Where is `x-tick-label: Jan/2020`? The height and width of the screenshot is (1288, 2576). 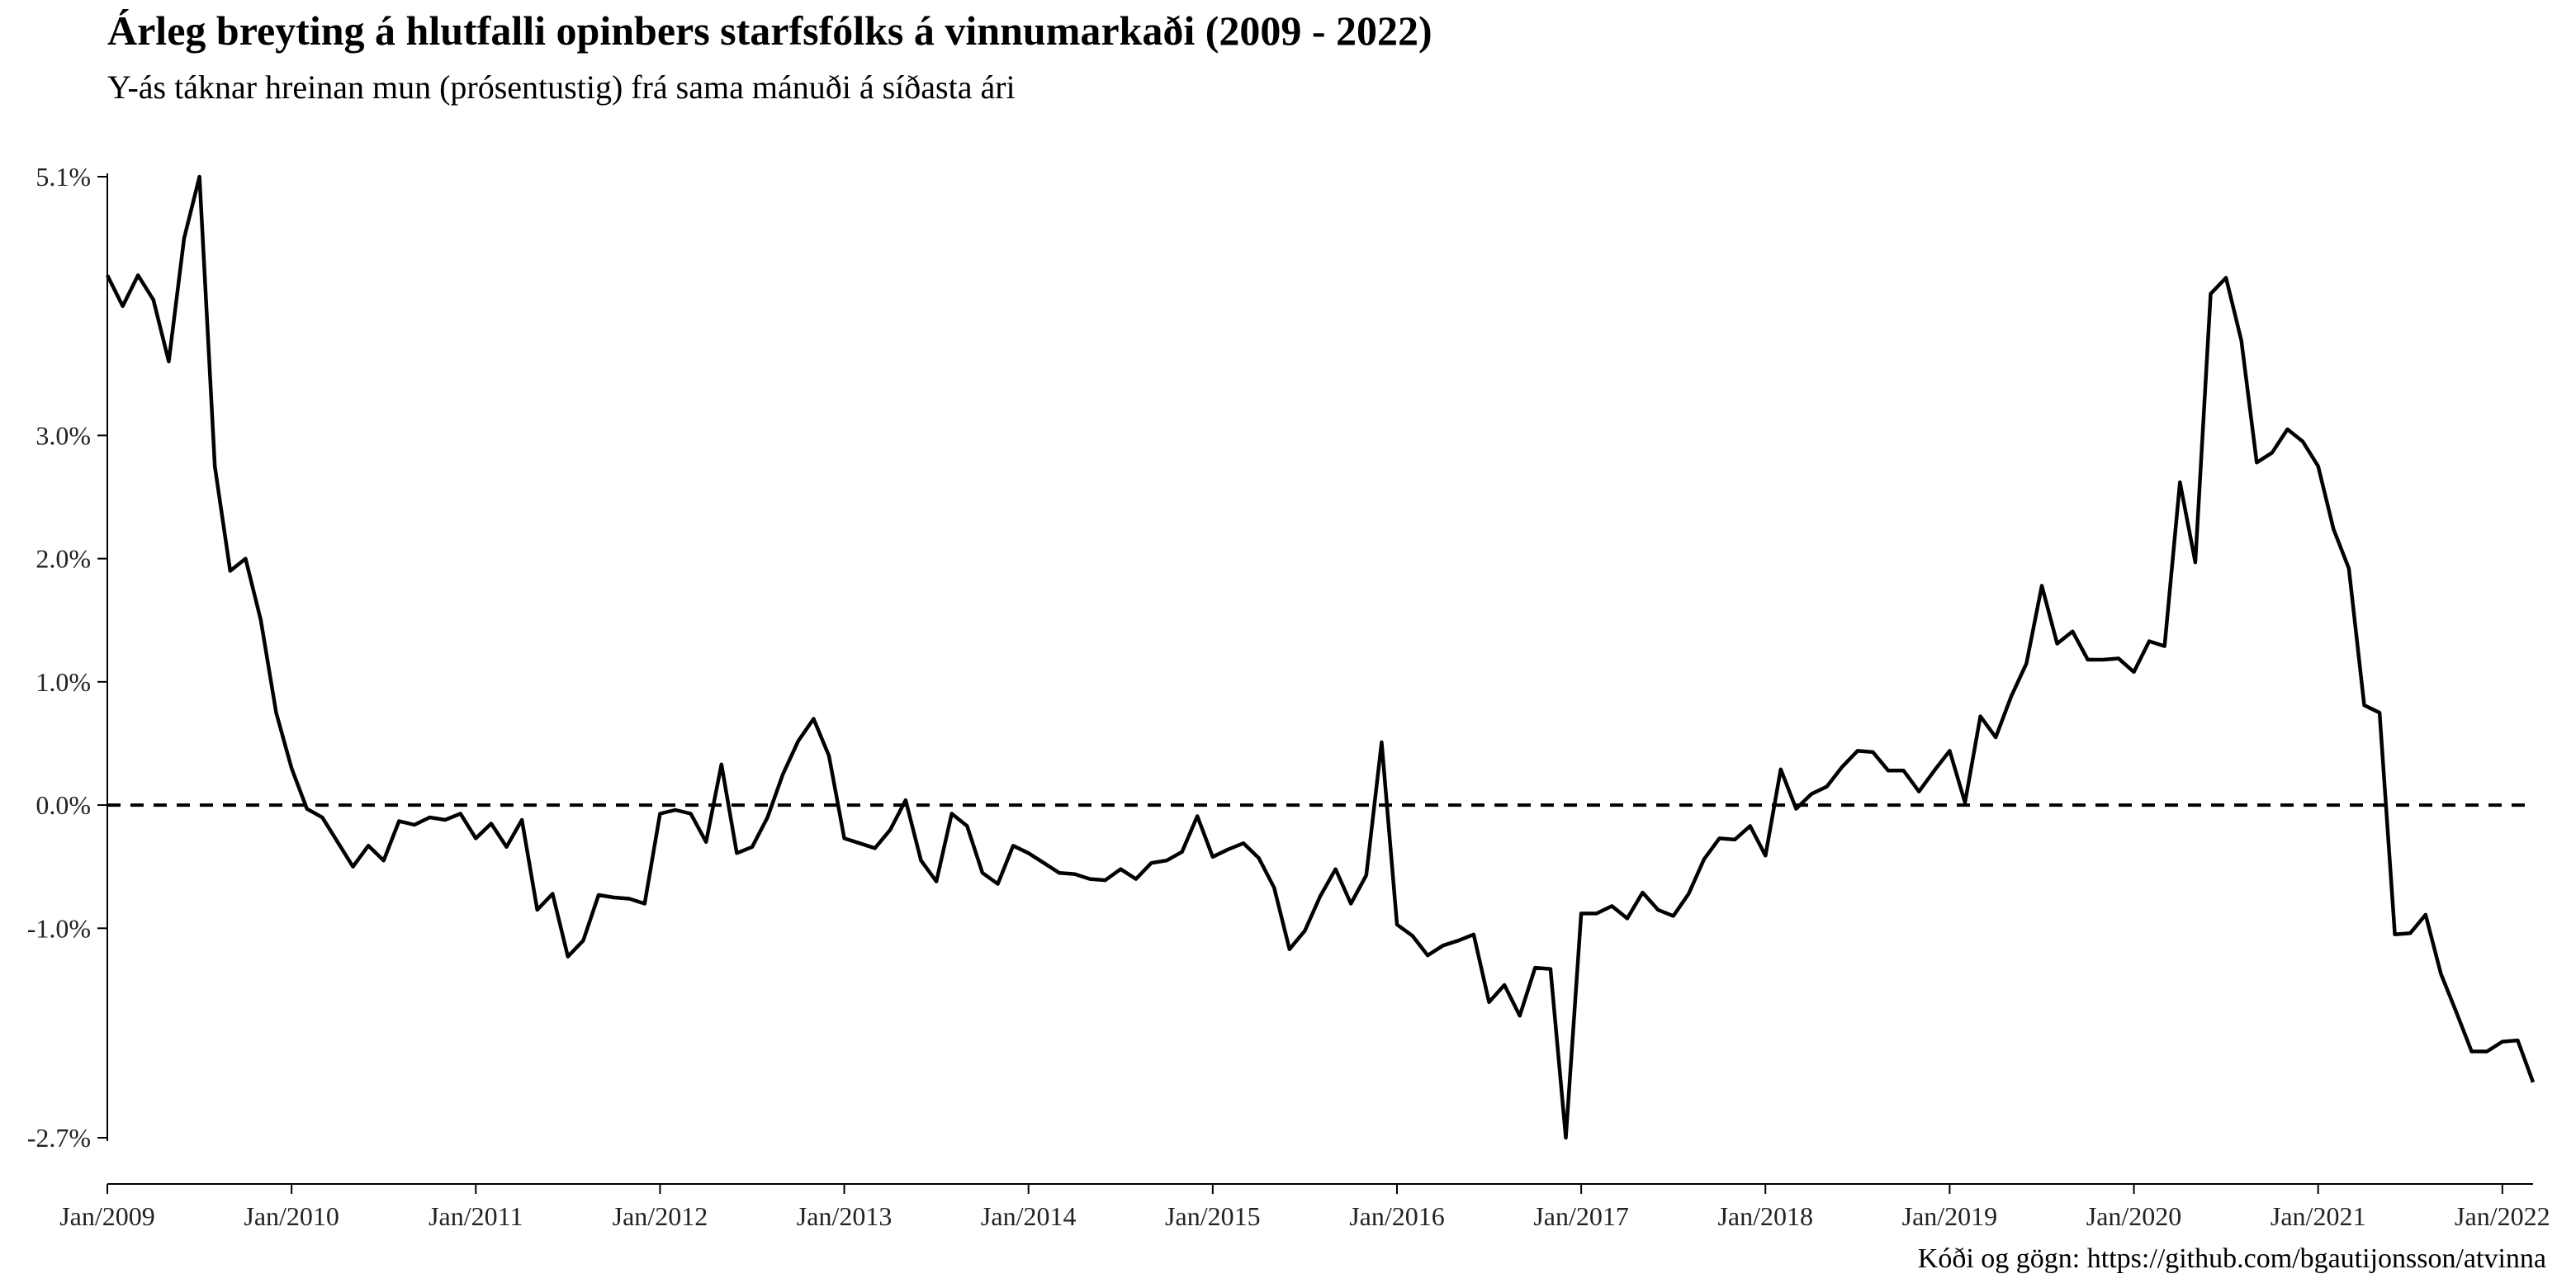
x-tick-label: Jan/2020 is located at coordinates (2134, 1216).